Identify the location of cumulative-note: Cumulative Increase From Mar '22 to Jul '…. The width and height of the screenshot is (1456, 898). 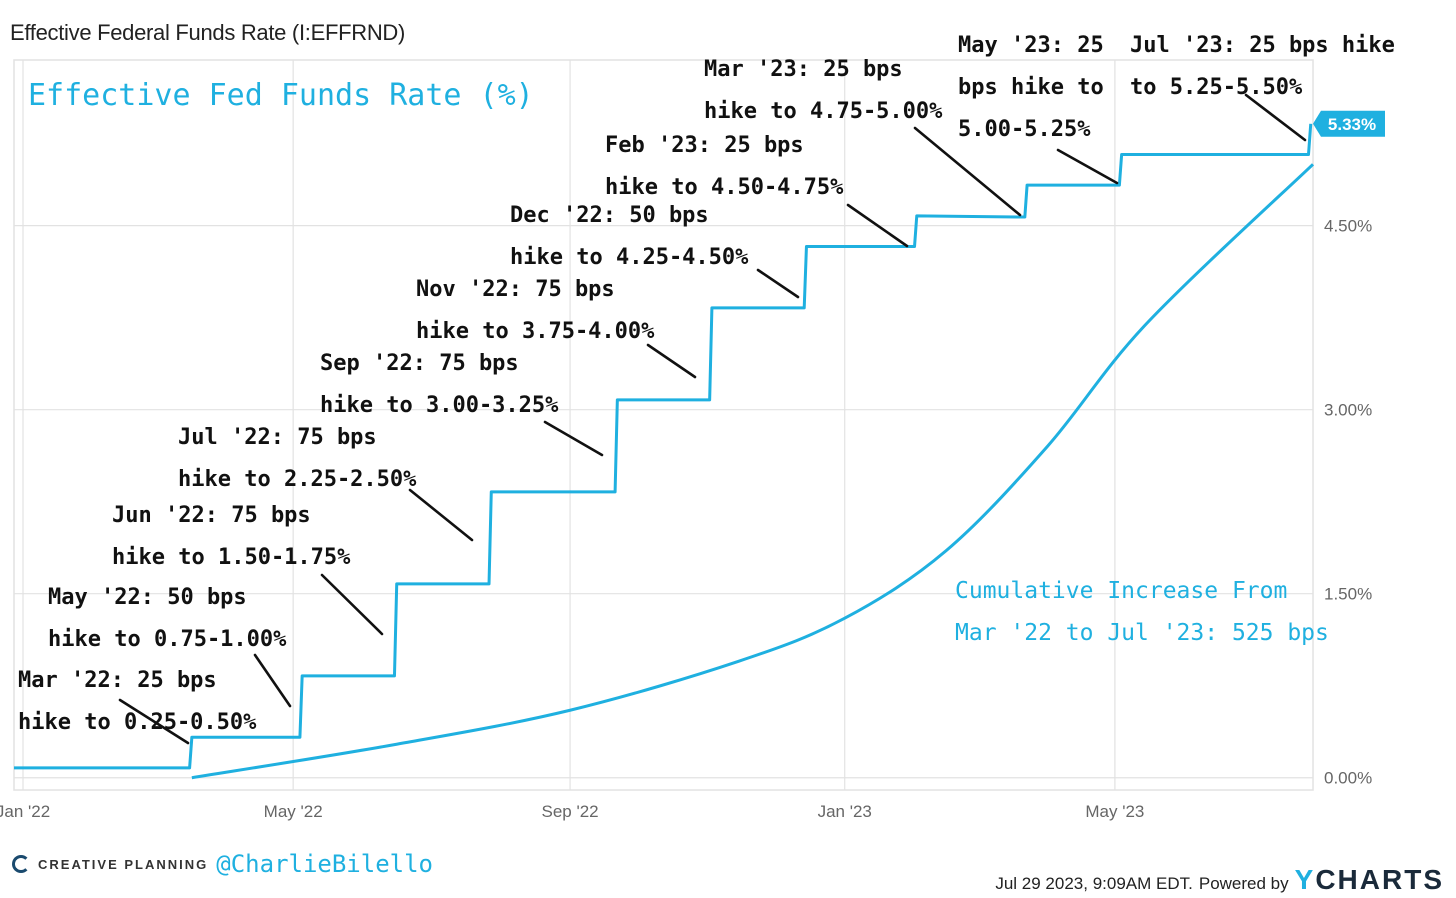
(1142, 612).